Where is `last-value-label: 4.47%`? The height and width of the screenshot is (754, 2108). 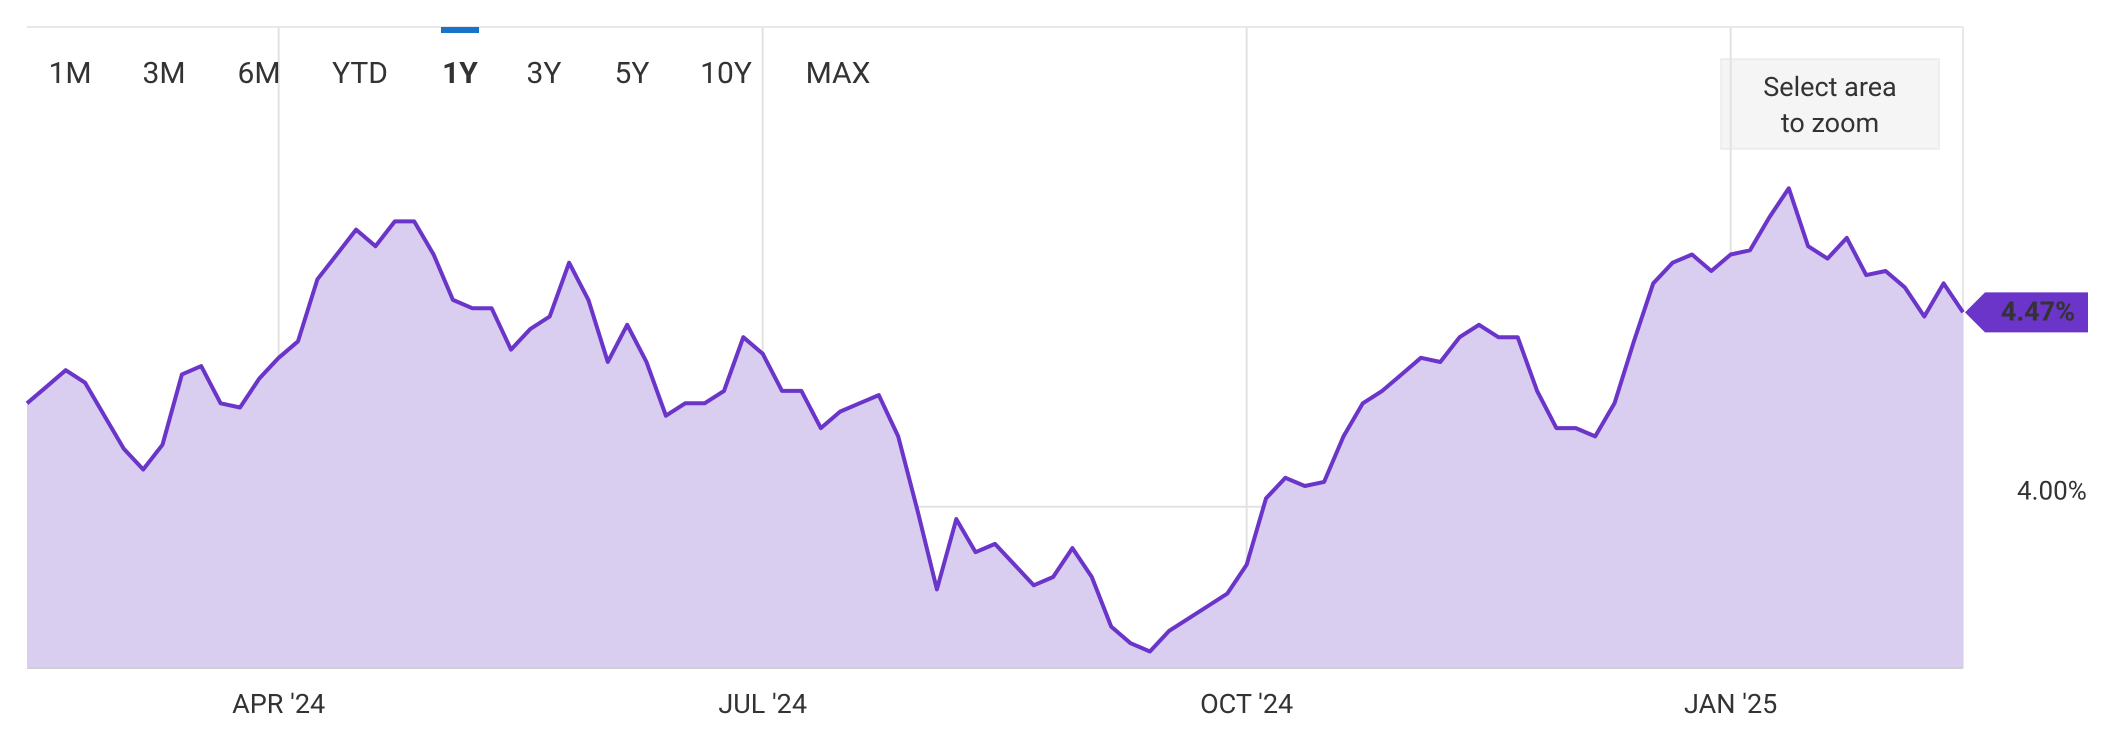
last-value-label: 4.47% is located at coordinates (2038, 311).